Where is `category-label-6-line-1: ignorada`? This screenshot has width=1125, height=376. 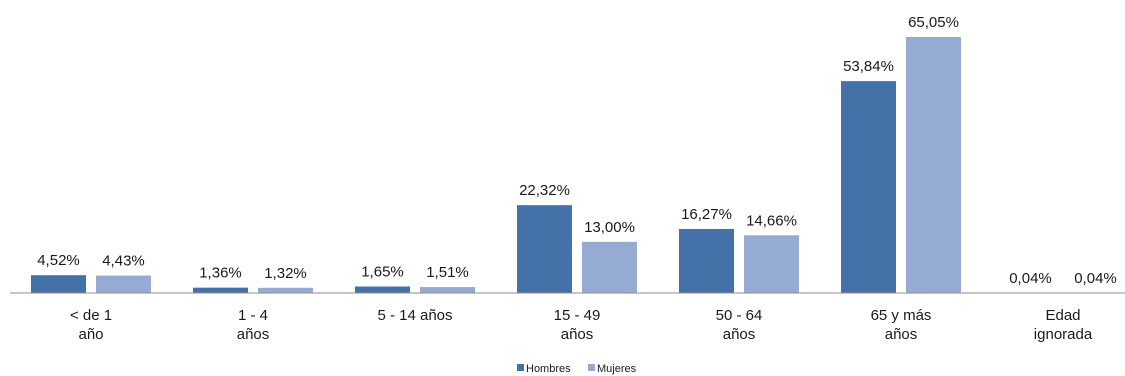 category-label-6-line-1: ignorada is located at coordinates (1063, 334).